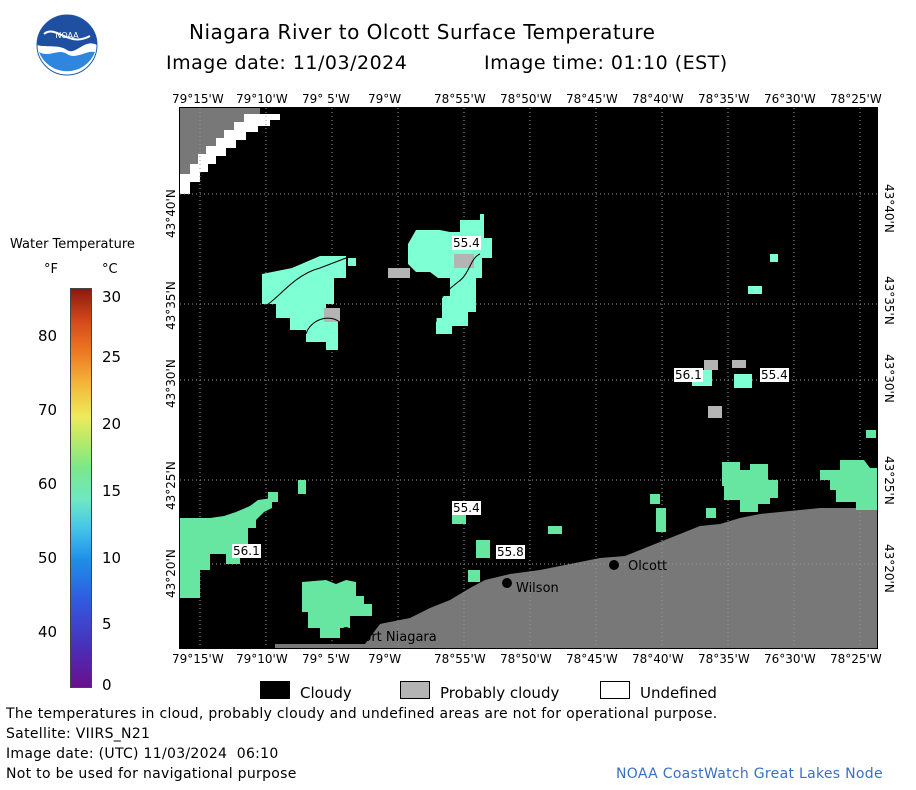  Describe the element at coordinates (678, 693) in the screenshot. I see `legend-label-undefined: Undefined` at that location.